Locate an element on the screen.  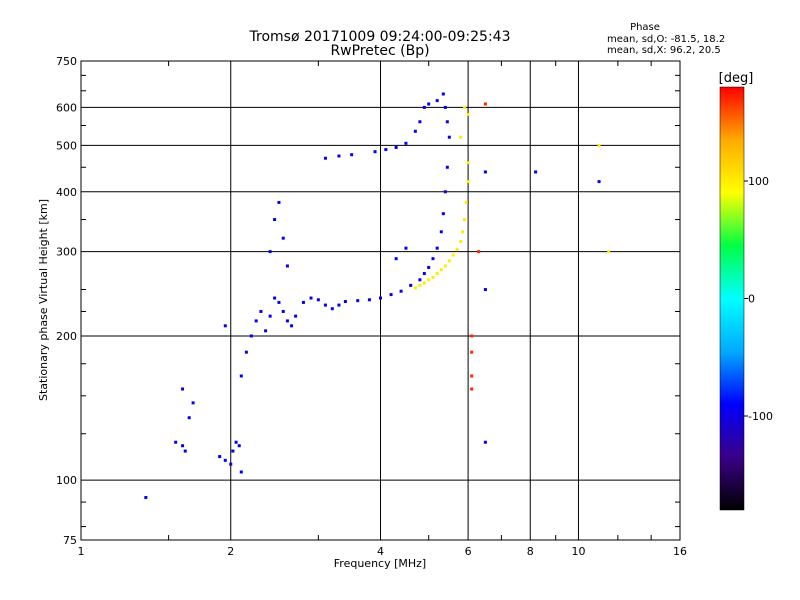
x-tick-label: 4 is located at coordinates (380, 551).